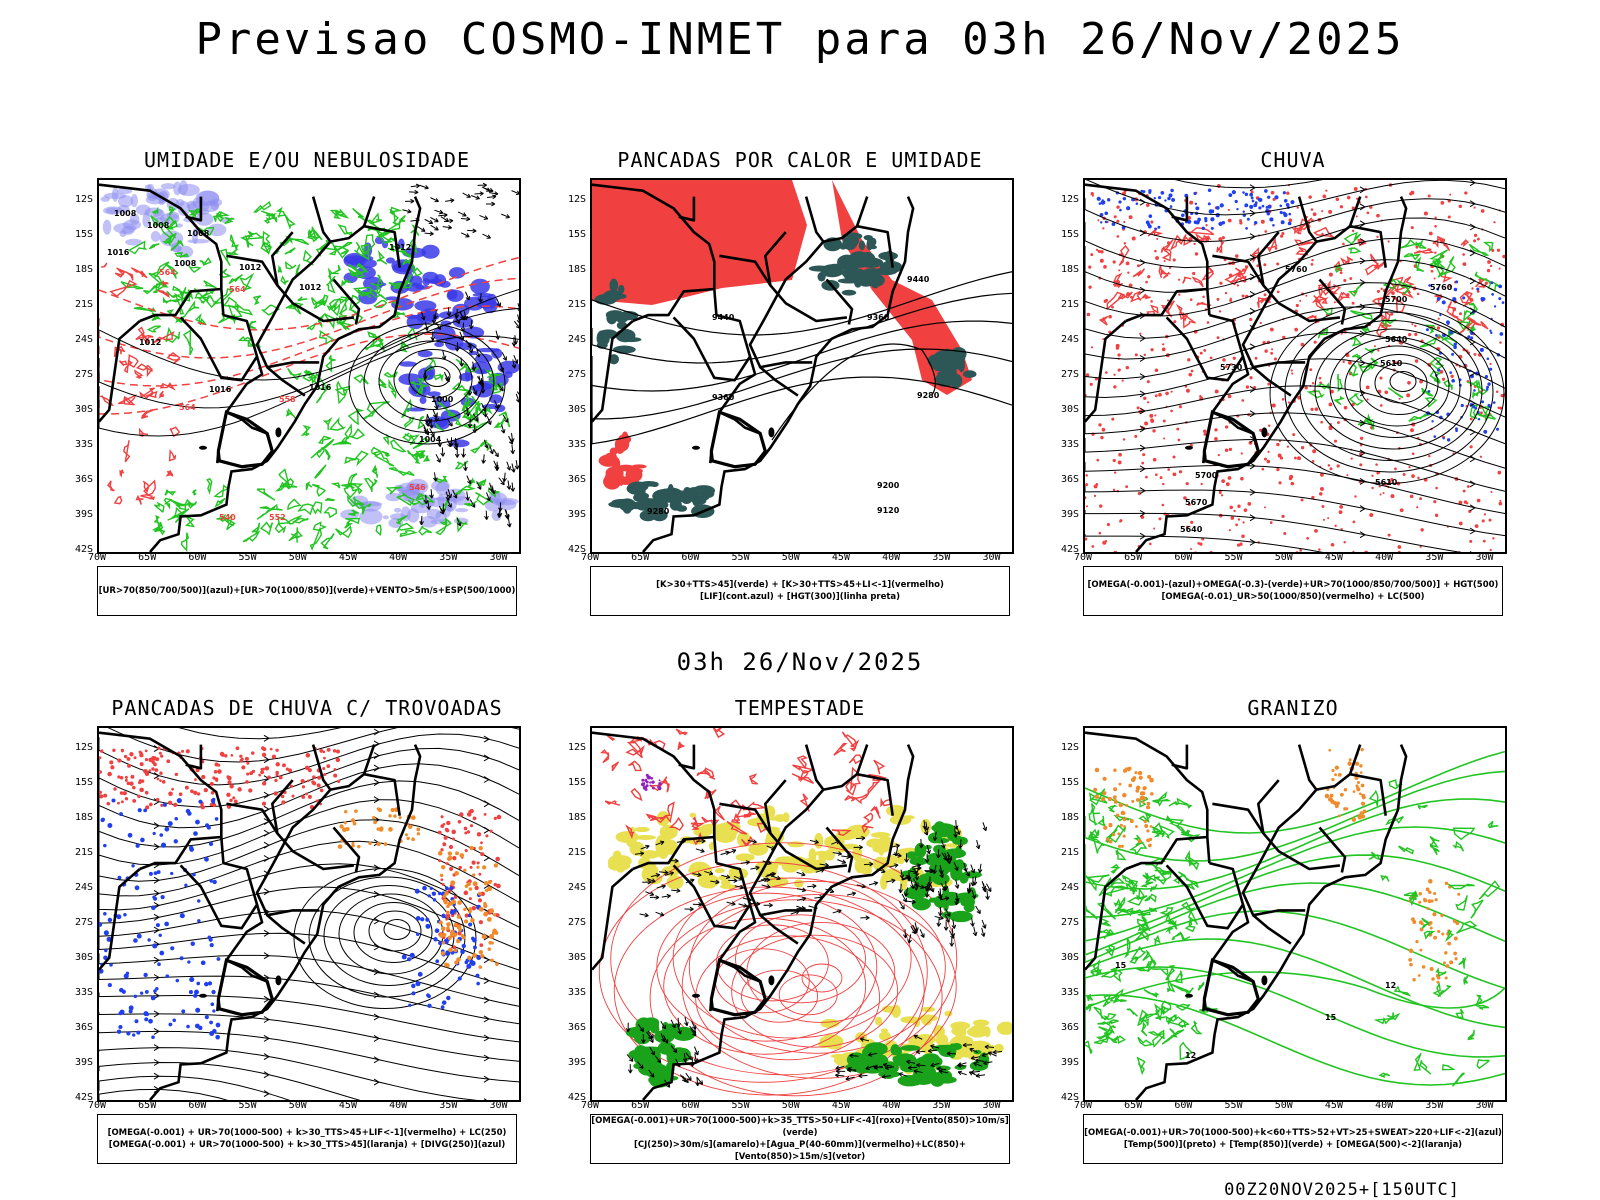 This screenshot has width=1600, height=1200. I want to click on contour-label: 1000, so click(442, 399).